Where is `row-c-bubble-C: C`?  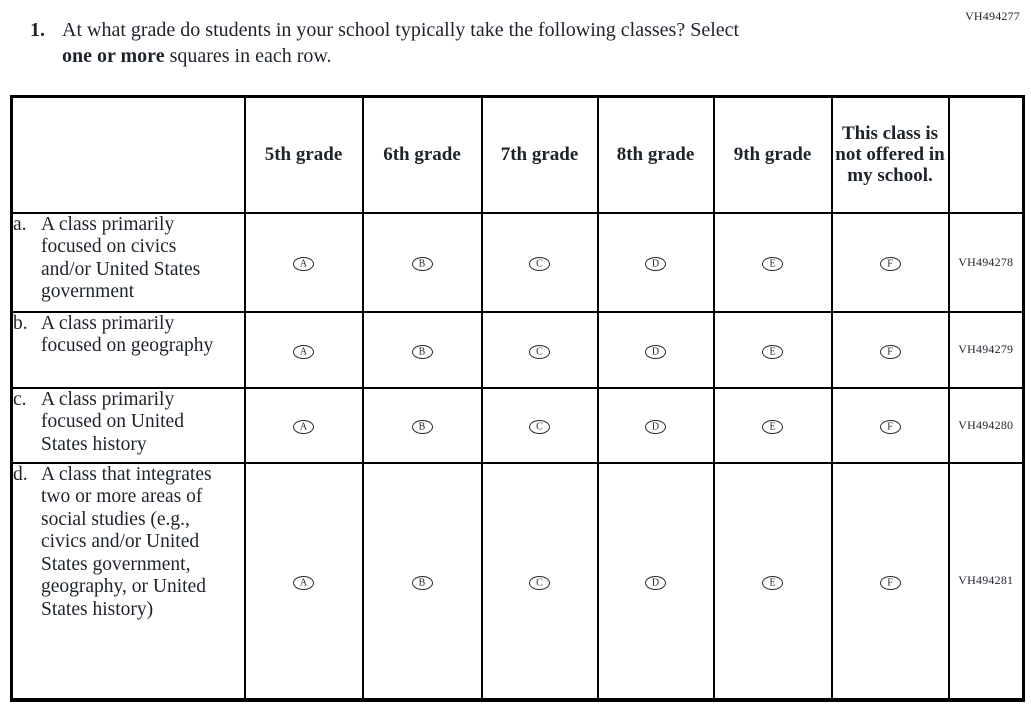
row-c-bubble-C: C is located at coordinates (539, 427).